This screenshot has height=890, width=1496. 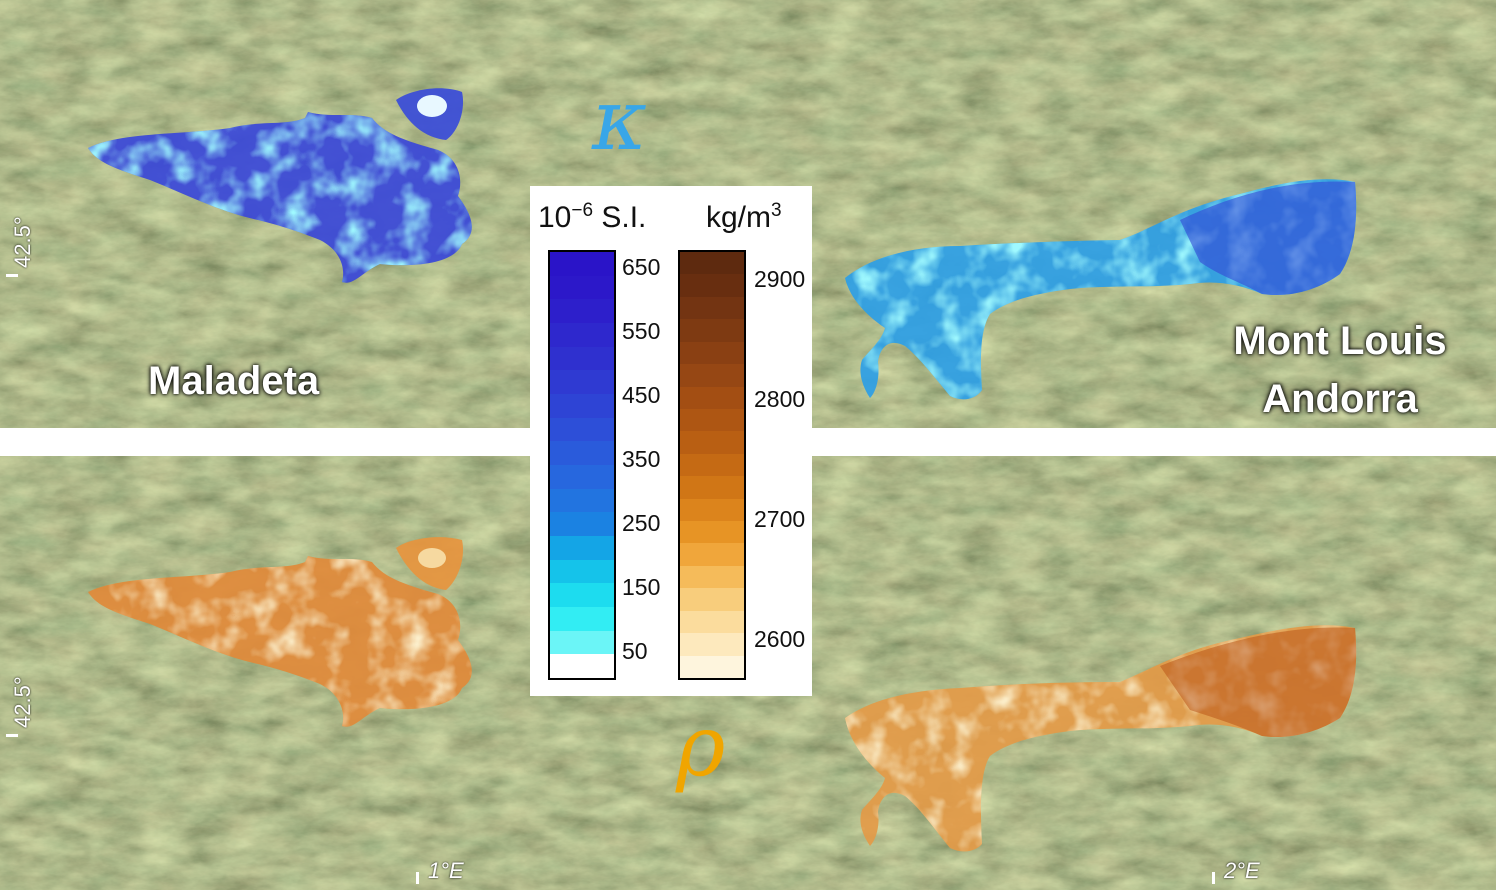 What do you see at coordinates (776, 210) in the screenshot?
I see `rho-unit-exponent: 3` at bounding box center [776, 210].